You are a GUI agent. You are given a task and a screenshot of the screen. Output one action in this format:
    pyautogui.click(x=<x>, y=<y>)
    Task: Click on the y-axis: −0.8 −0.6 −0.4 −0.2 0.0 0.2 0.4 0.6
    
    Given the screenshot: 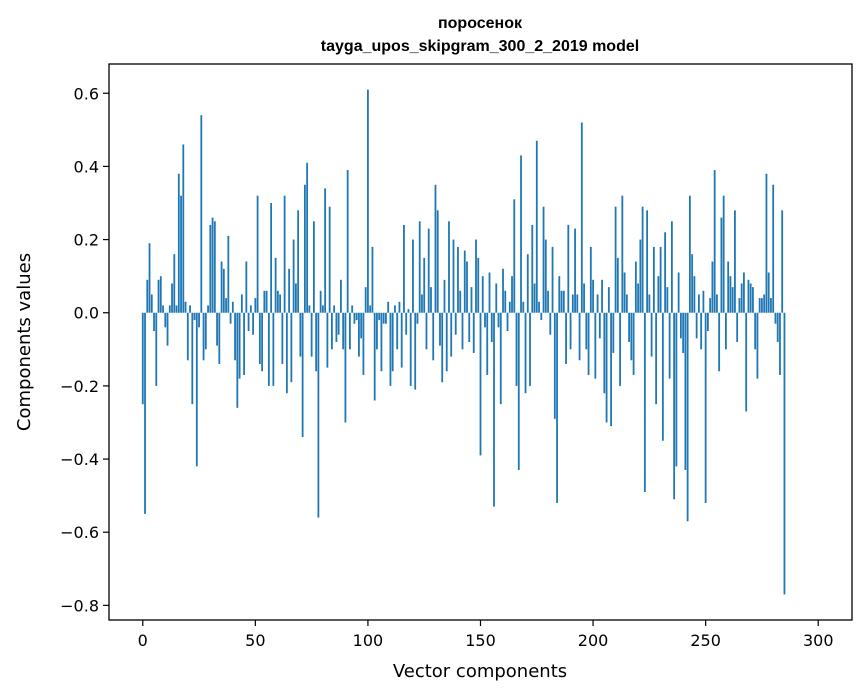 What is the action you would take?
    pyautogui.click(x=84, y=349)
    